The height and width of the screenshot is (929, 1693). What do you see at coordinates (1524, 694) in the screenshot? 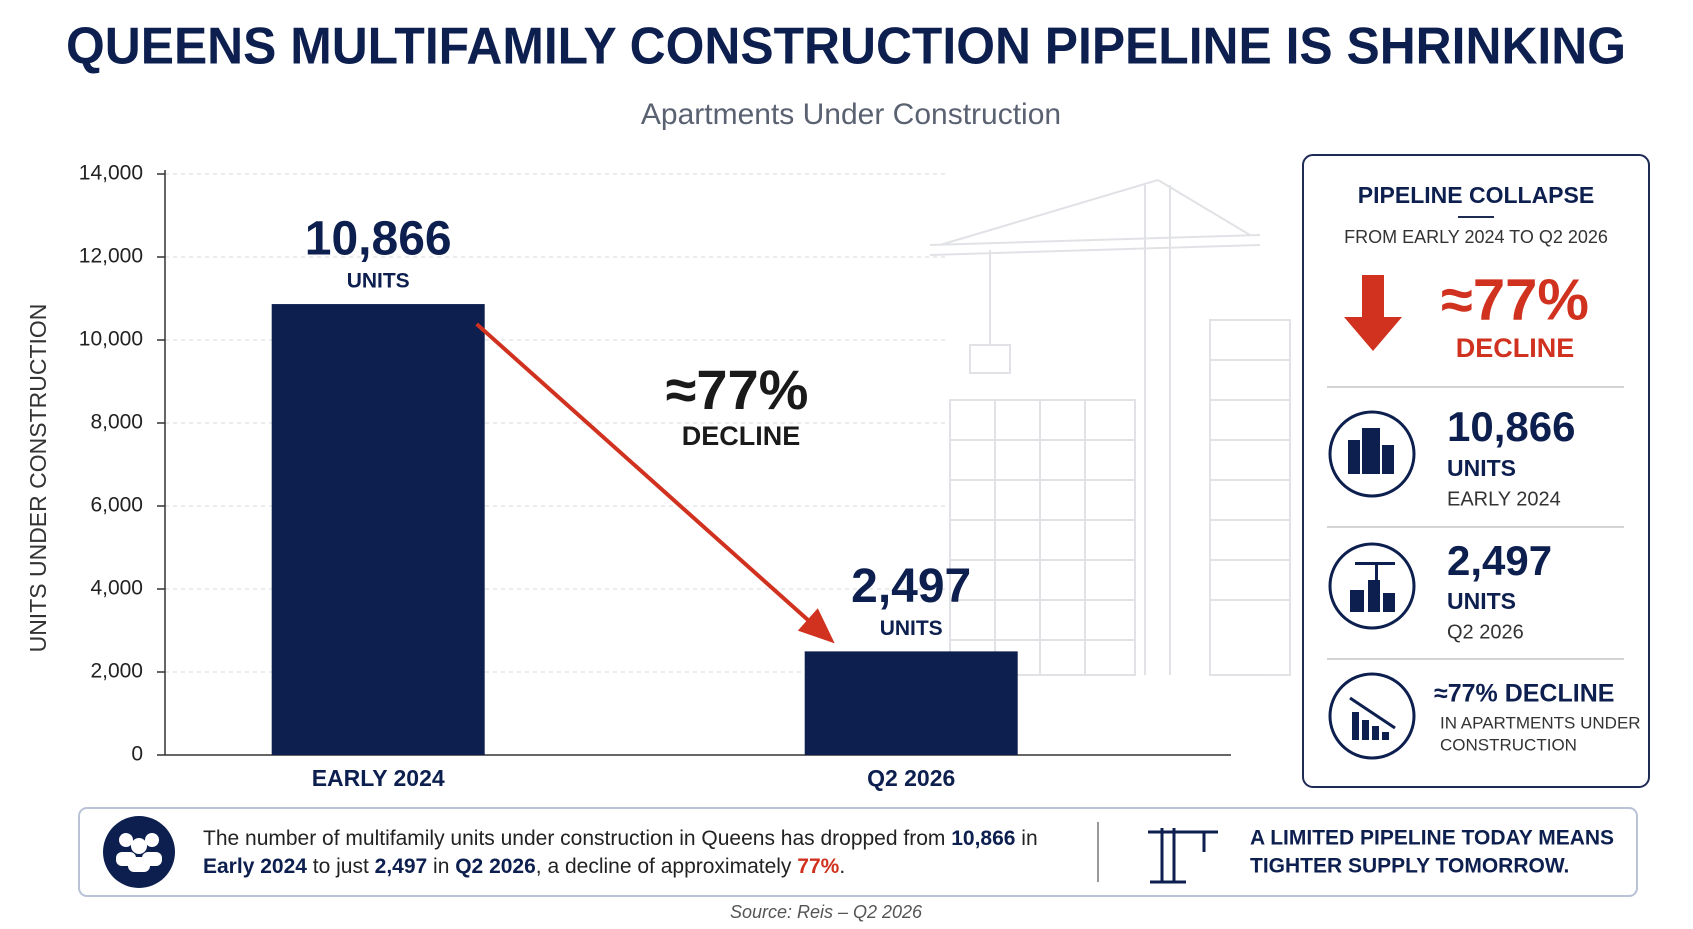
I see `note-headline: ≈77% DECLINE` at bounding box center [1524, 694].